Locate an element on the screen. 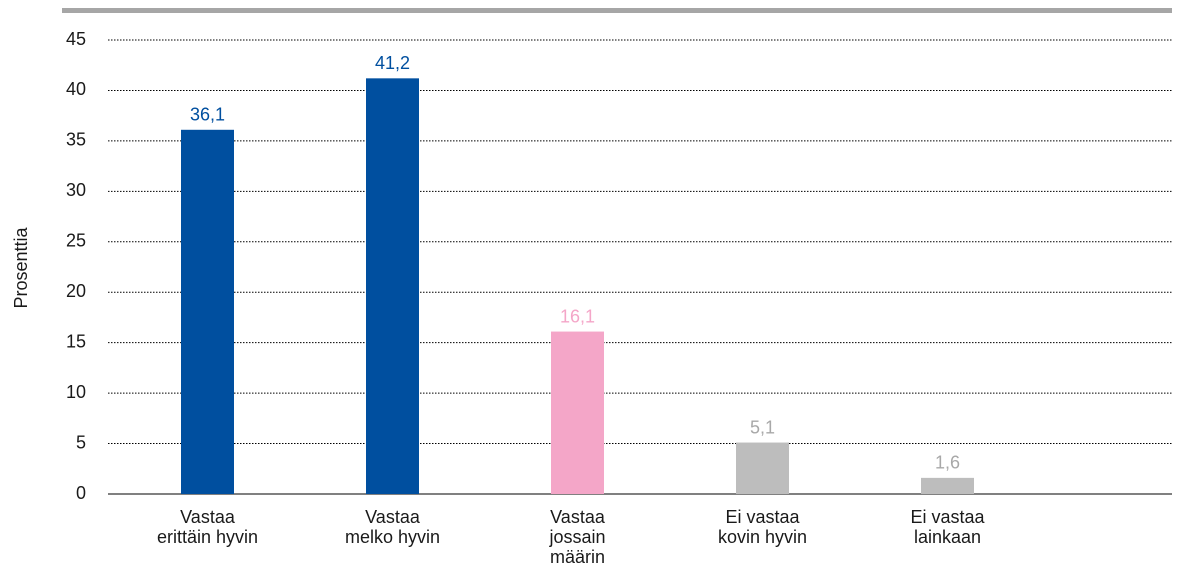  value-label: 5,1 is located at coordinates (762, 427).